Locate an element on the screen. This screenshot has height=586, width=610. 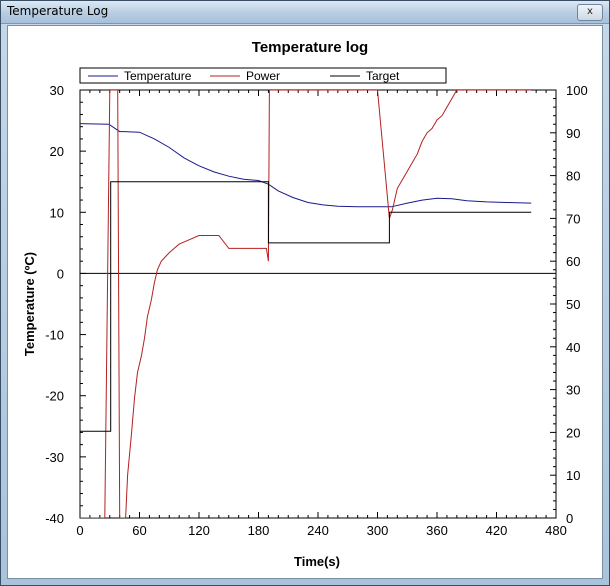
x-tick-label: 300 is located at coordinates (378, 530).